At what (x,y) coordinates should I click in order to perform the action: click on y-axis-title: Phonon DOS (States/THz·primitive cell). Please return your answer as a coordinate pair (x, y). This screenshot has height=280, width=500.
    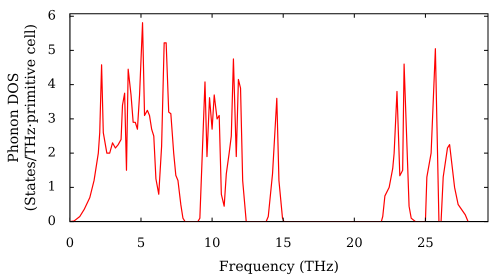
    Looking at the image, I should click on (22, 118).